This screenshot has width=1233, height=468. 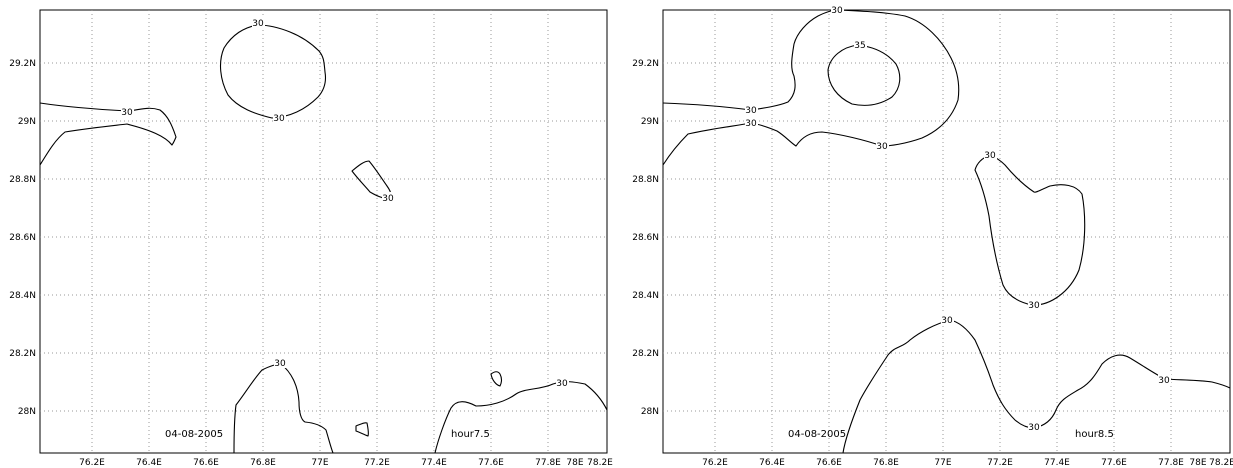 What do you see at coordinates (470, 434) in the screenshot?
I see `hour-label: hour7.5` at bounding box center [470, 434].